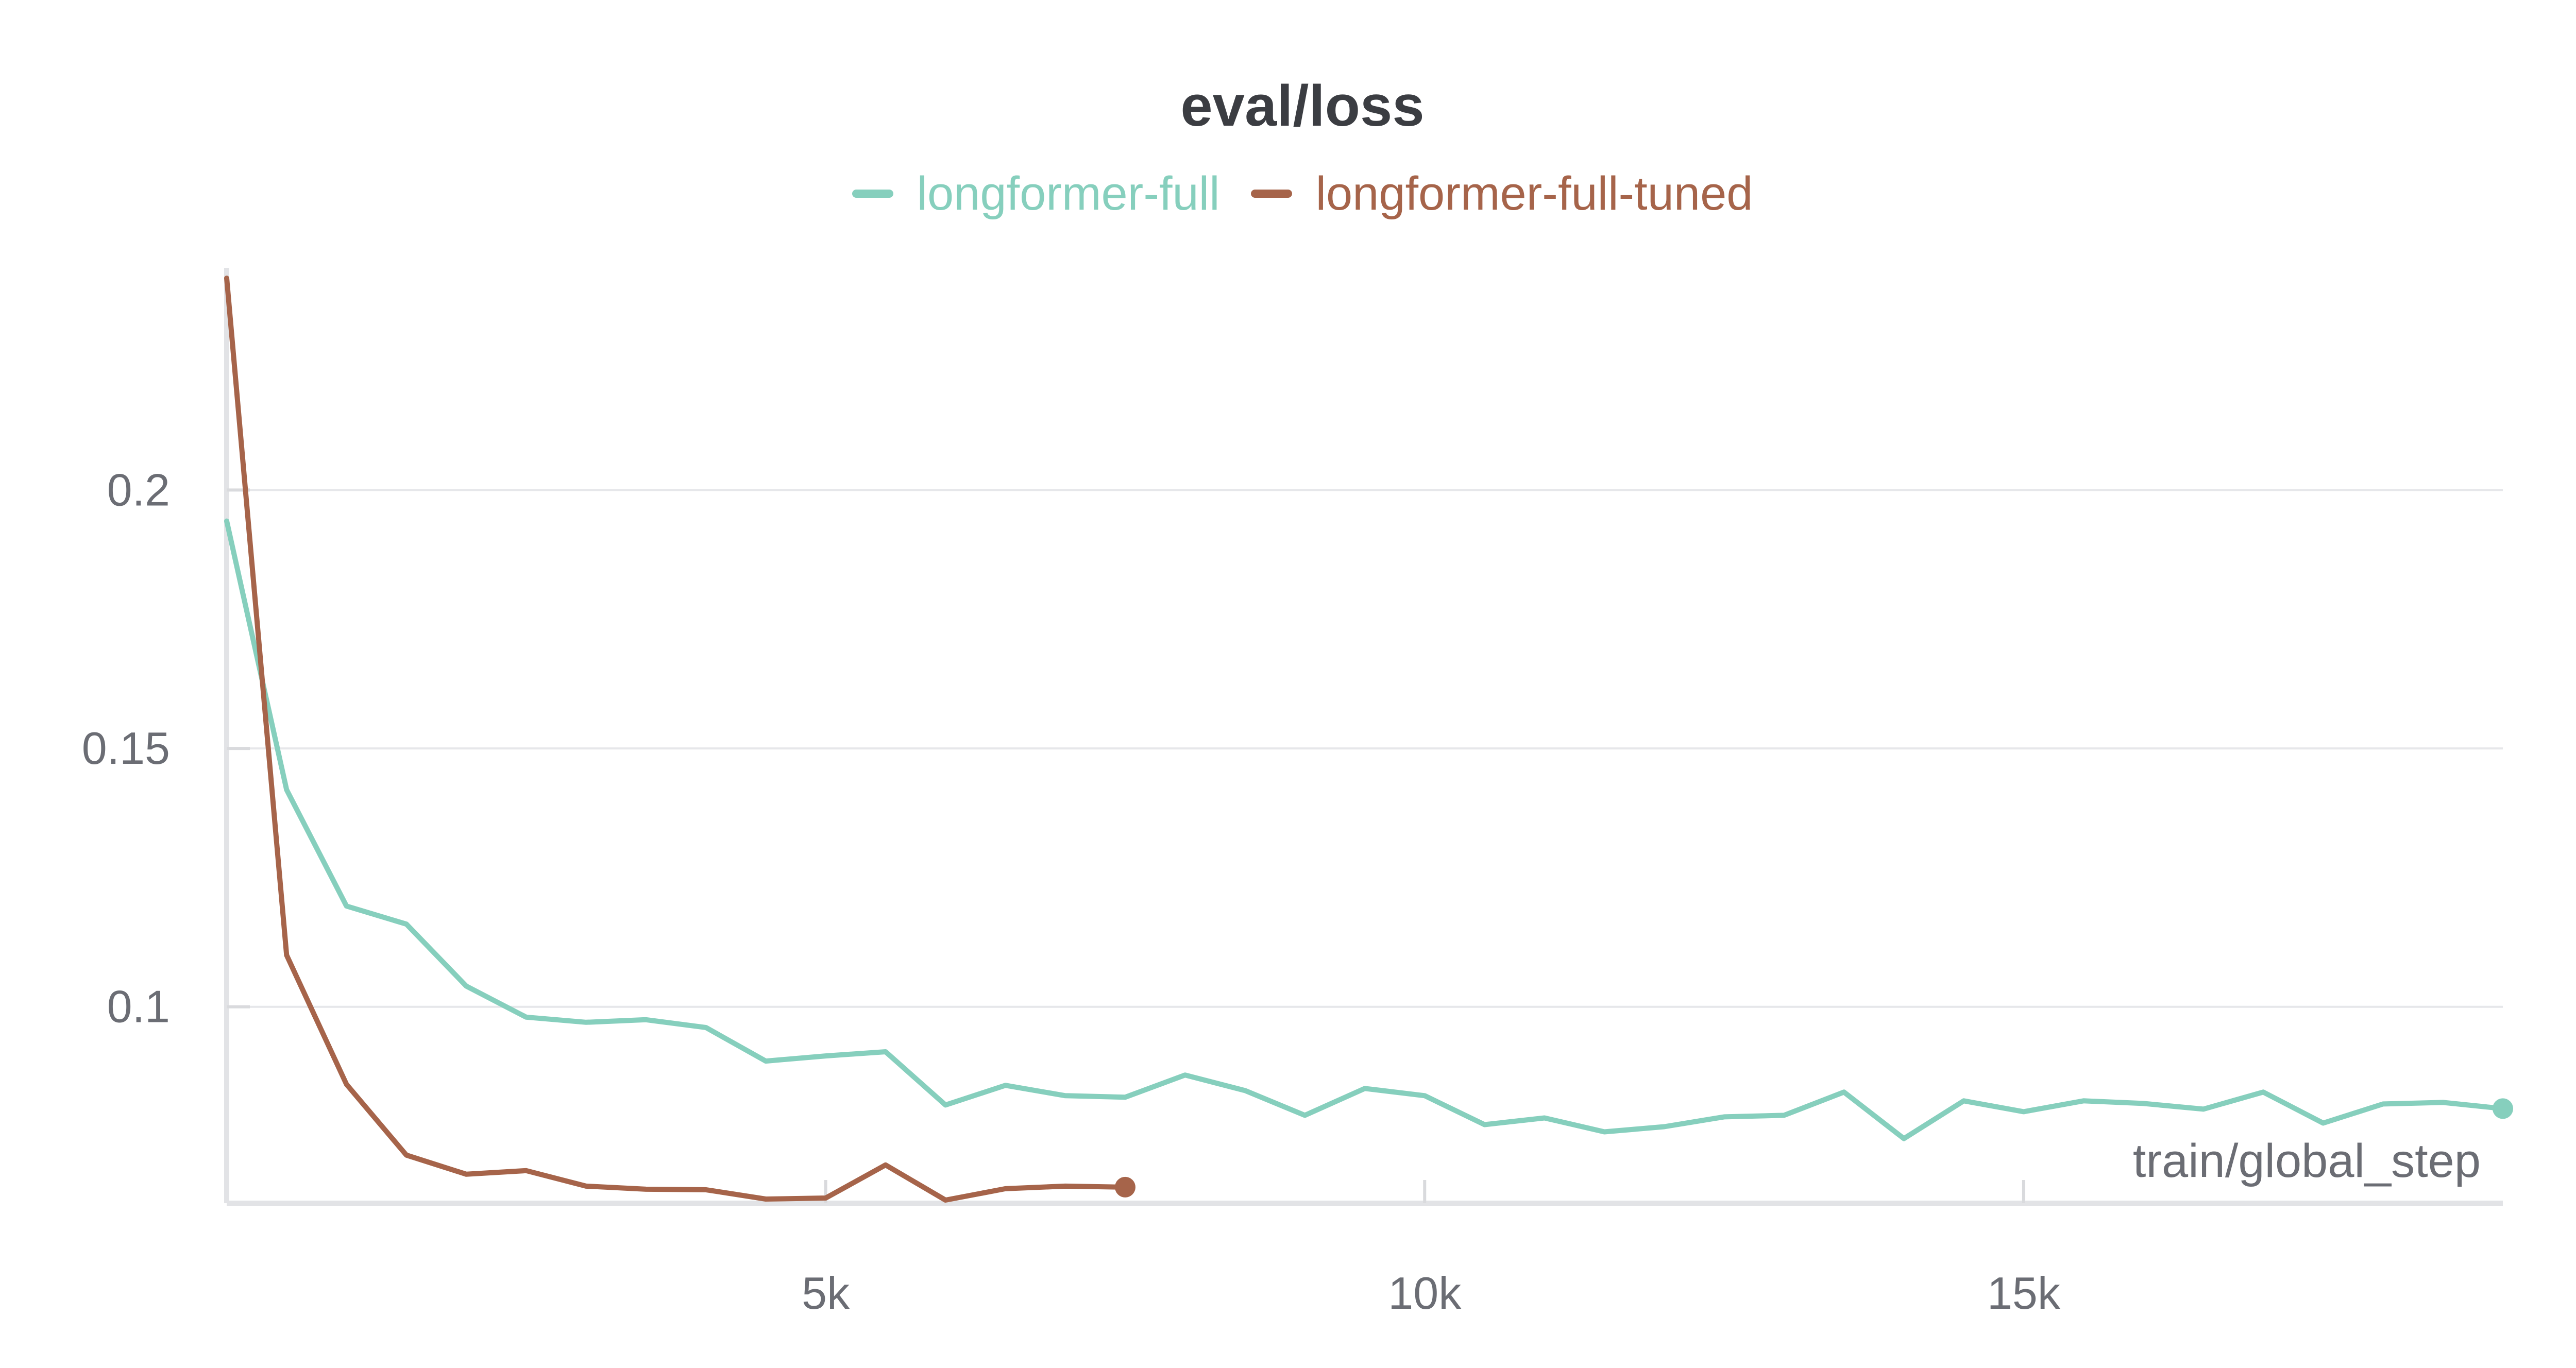 This screenshot has height=1368, width=2576. Describe the element at coordinates (126, 748) in the screenshot. I see `y-tick-label: 0.15` at that location.